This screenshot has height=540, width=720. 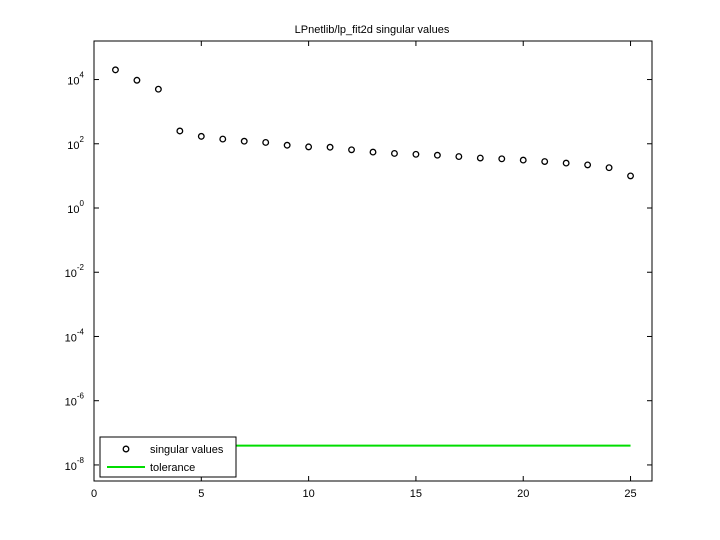 What do you see at coordinates (75, 400) in the screenshot?
I see `y-tick-label: 10⁻⁶` at bounding box center [75, 400].